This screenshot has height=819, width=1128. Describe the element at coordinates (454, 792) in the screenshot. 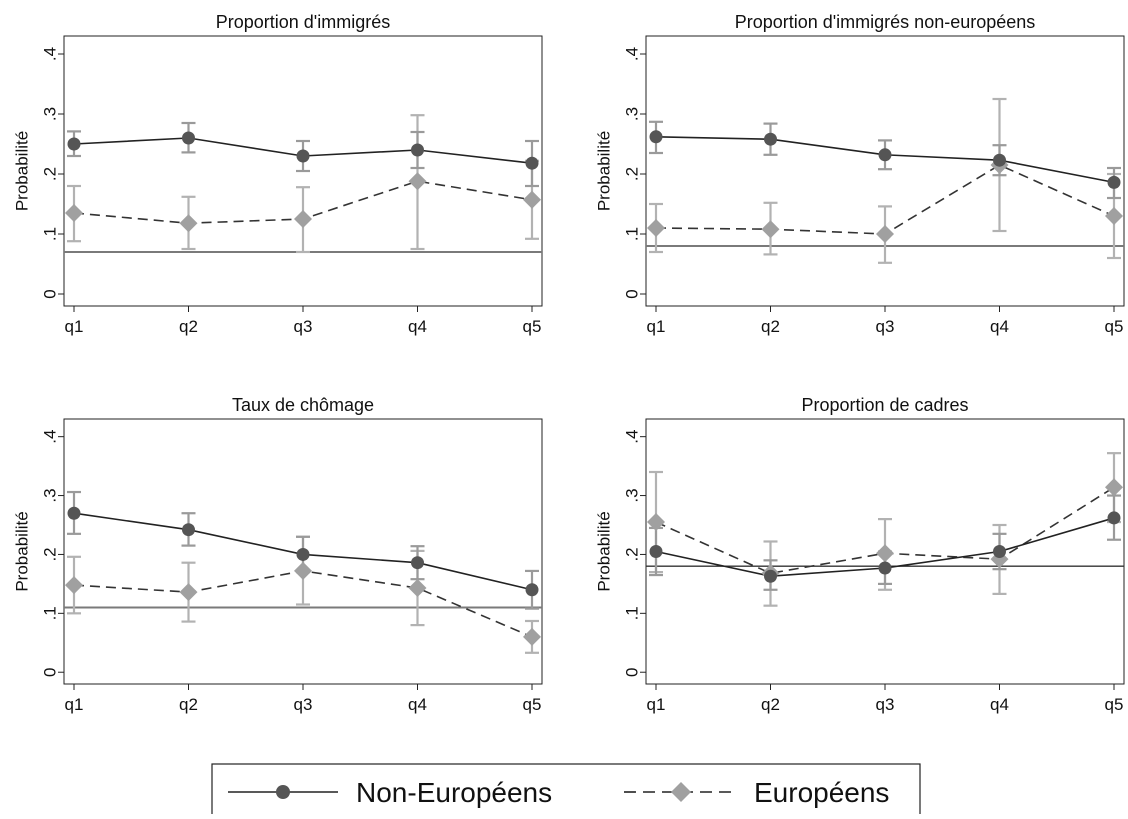

I see `legend-label-non-europeens: Non-Européens` at that location.